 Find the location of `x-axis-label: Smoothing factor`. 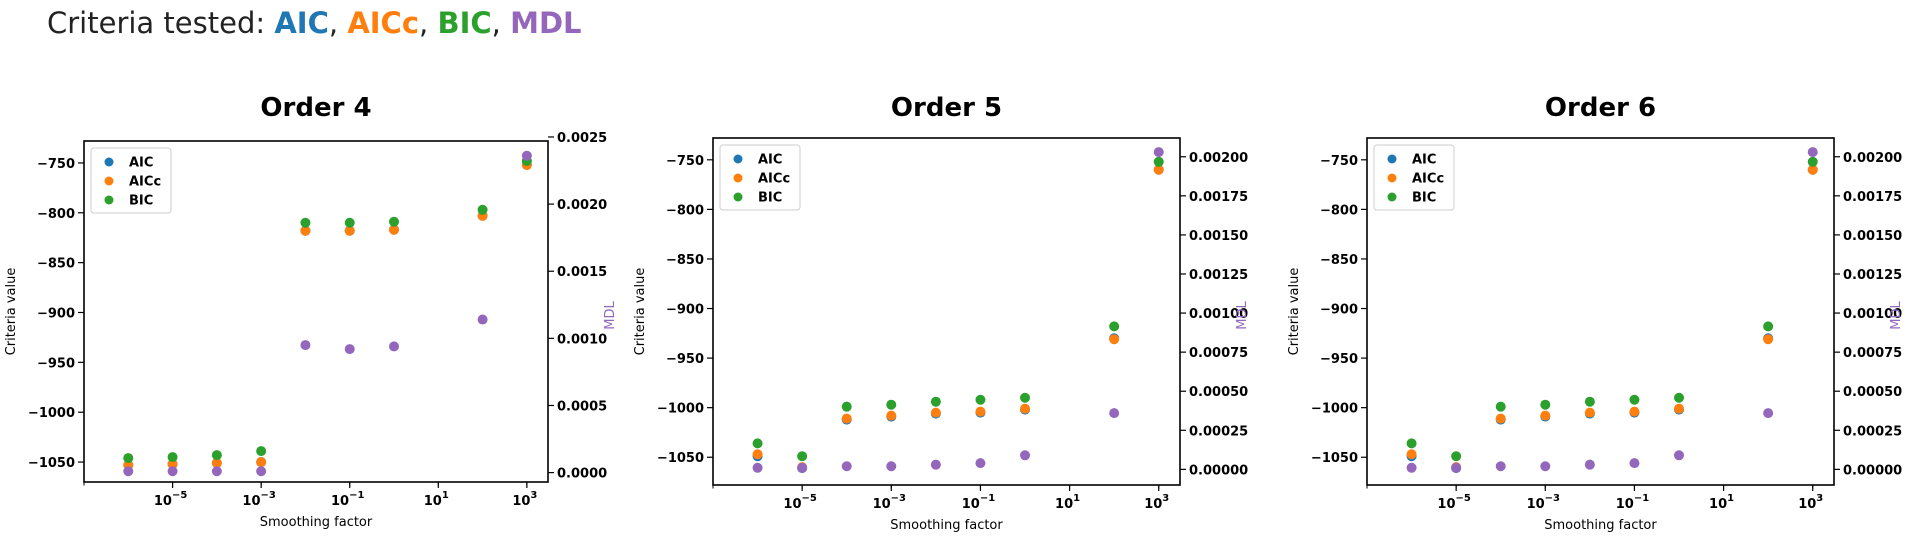

x-axis-label: Smoothing factor is located at coordinates (1600, 525).